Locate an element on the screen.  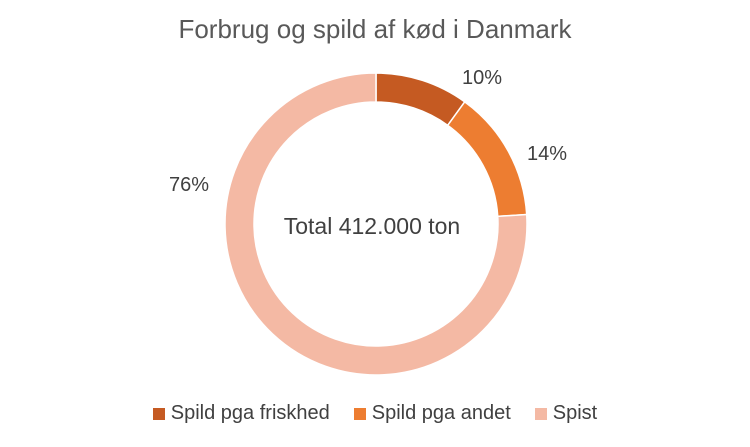
data-label-1: 10% is located at coordinates (482, 78).